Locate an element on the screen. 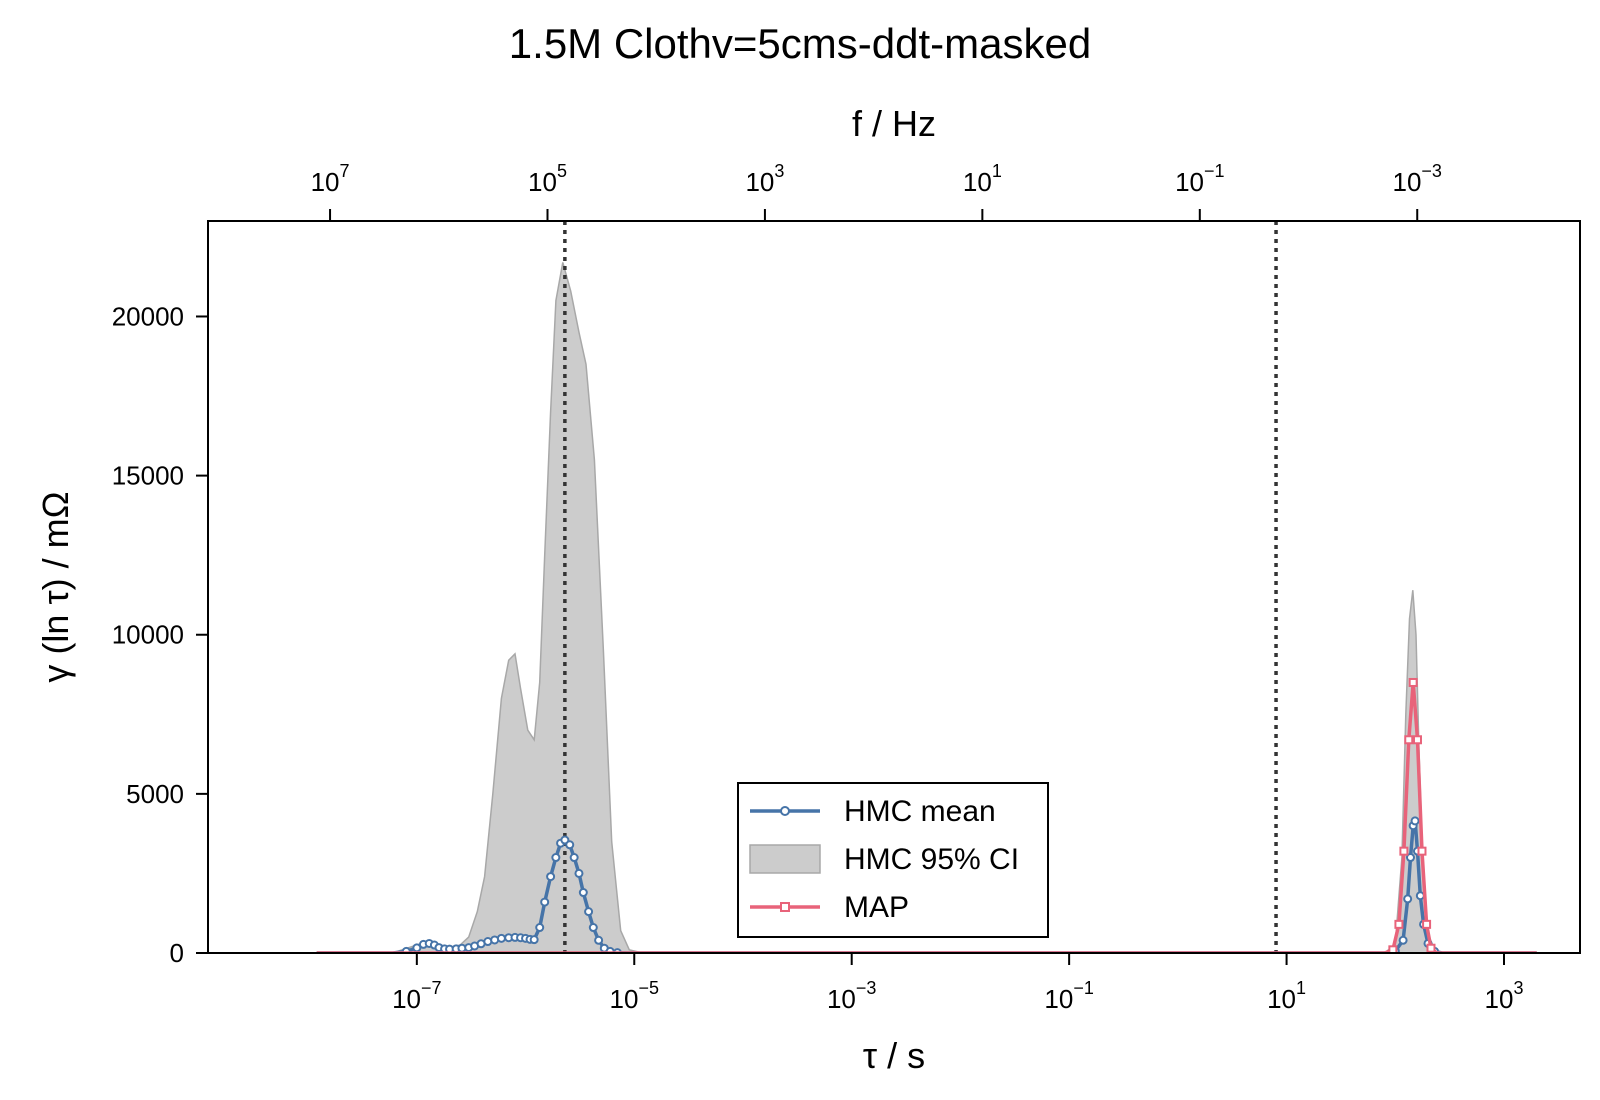  top-tick-label-1: 10⁵ is located at coordinates (547, 179).